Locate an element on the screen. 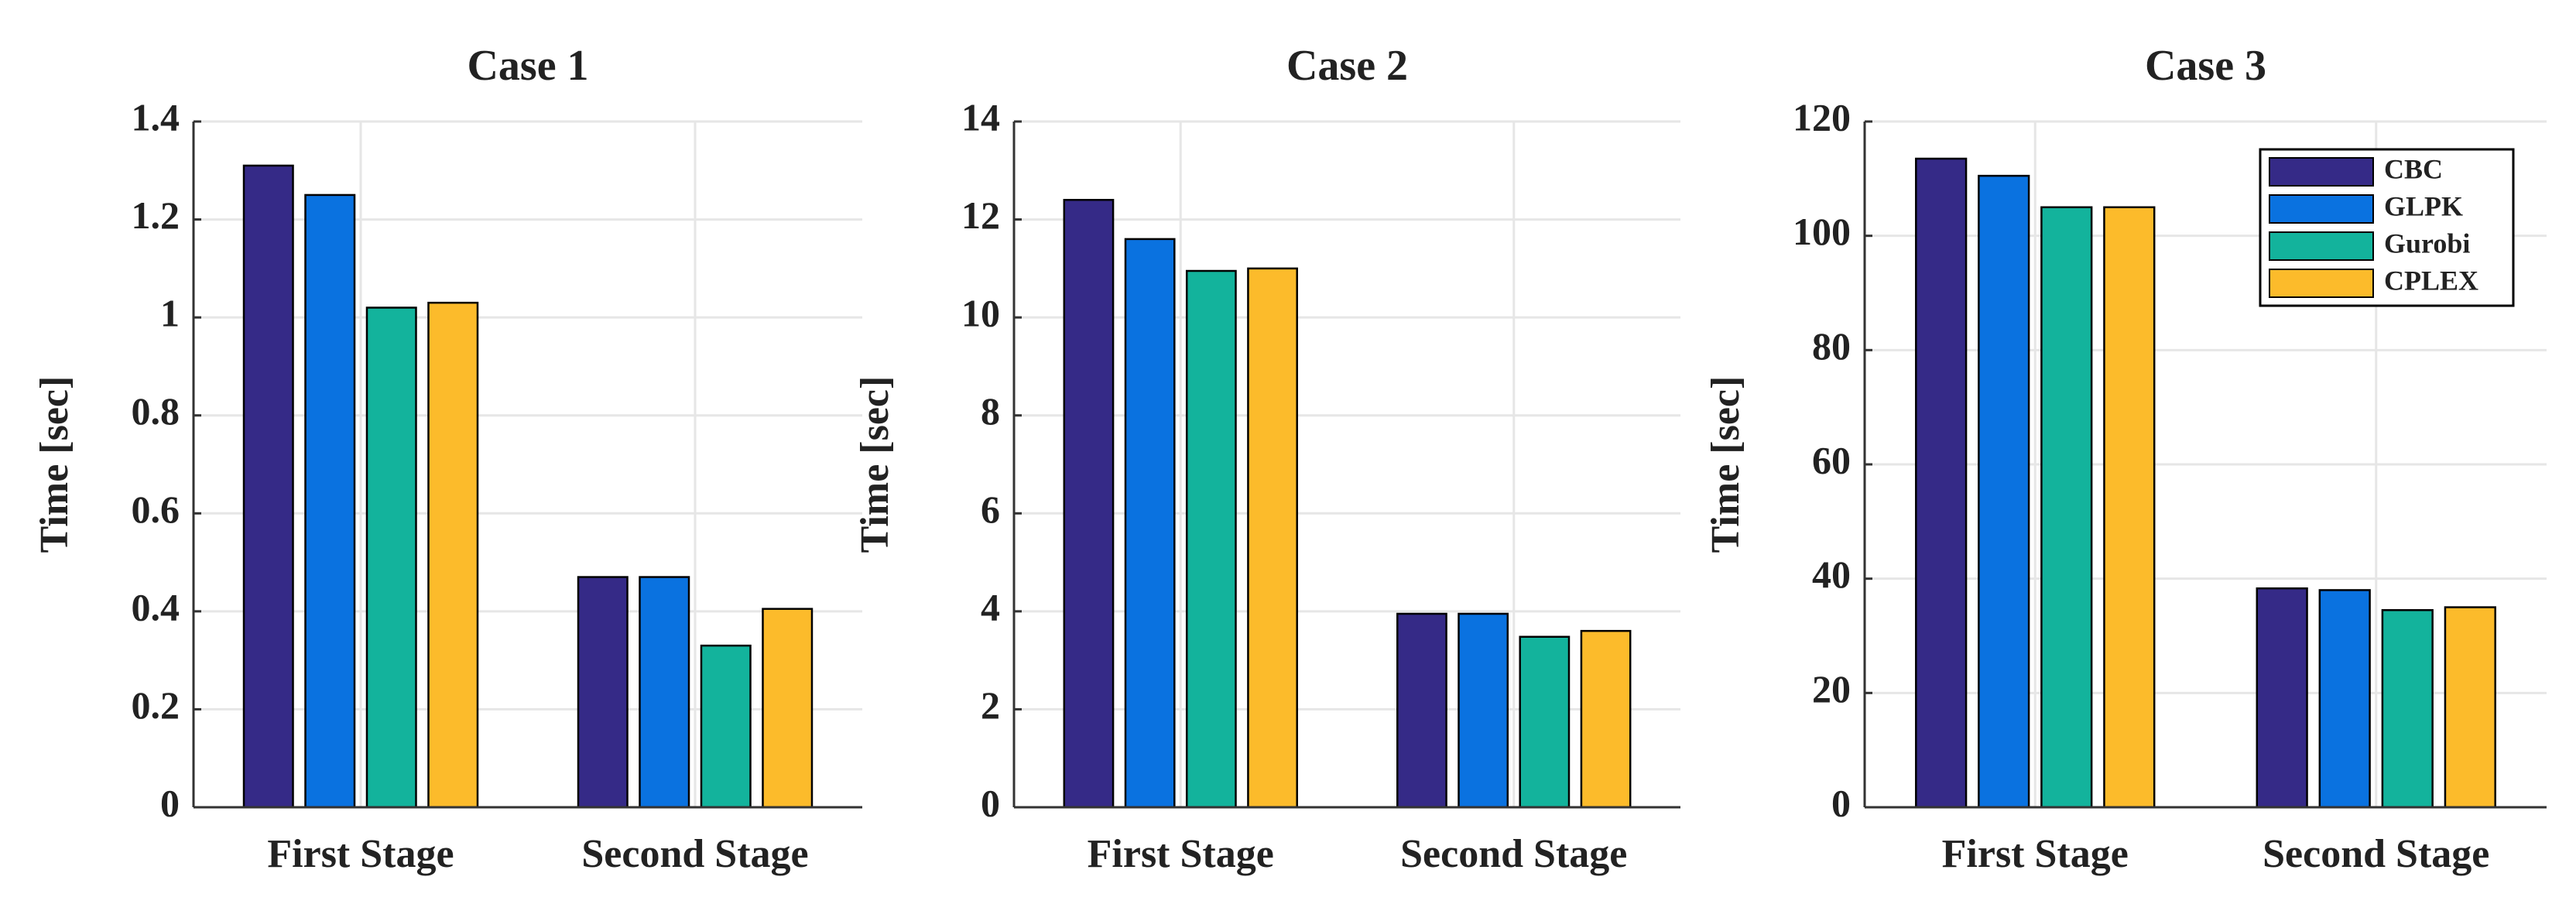 The width and height of the screenshot is (2576, 904). y-tick-label: 1.4 is located at coordinates (156, 117).